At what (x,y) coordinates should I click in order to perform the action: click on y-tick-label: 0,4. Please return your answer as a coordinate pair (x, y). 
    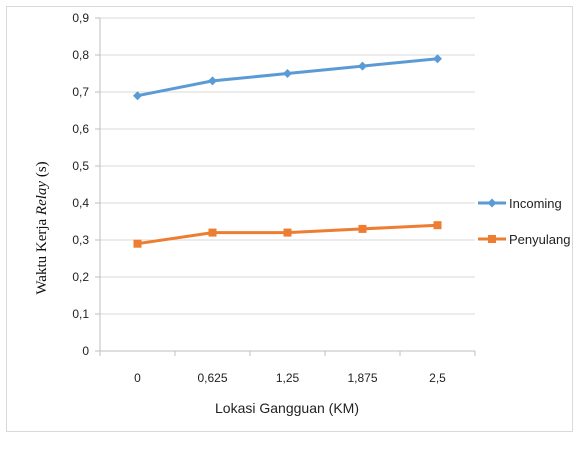
    Looking at the image, I should click on (80, 203).